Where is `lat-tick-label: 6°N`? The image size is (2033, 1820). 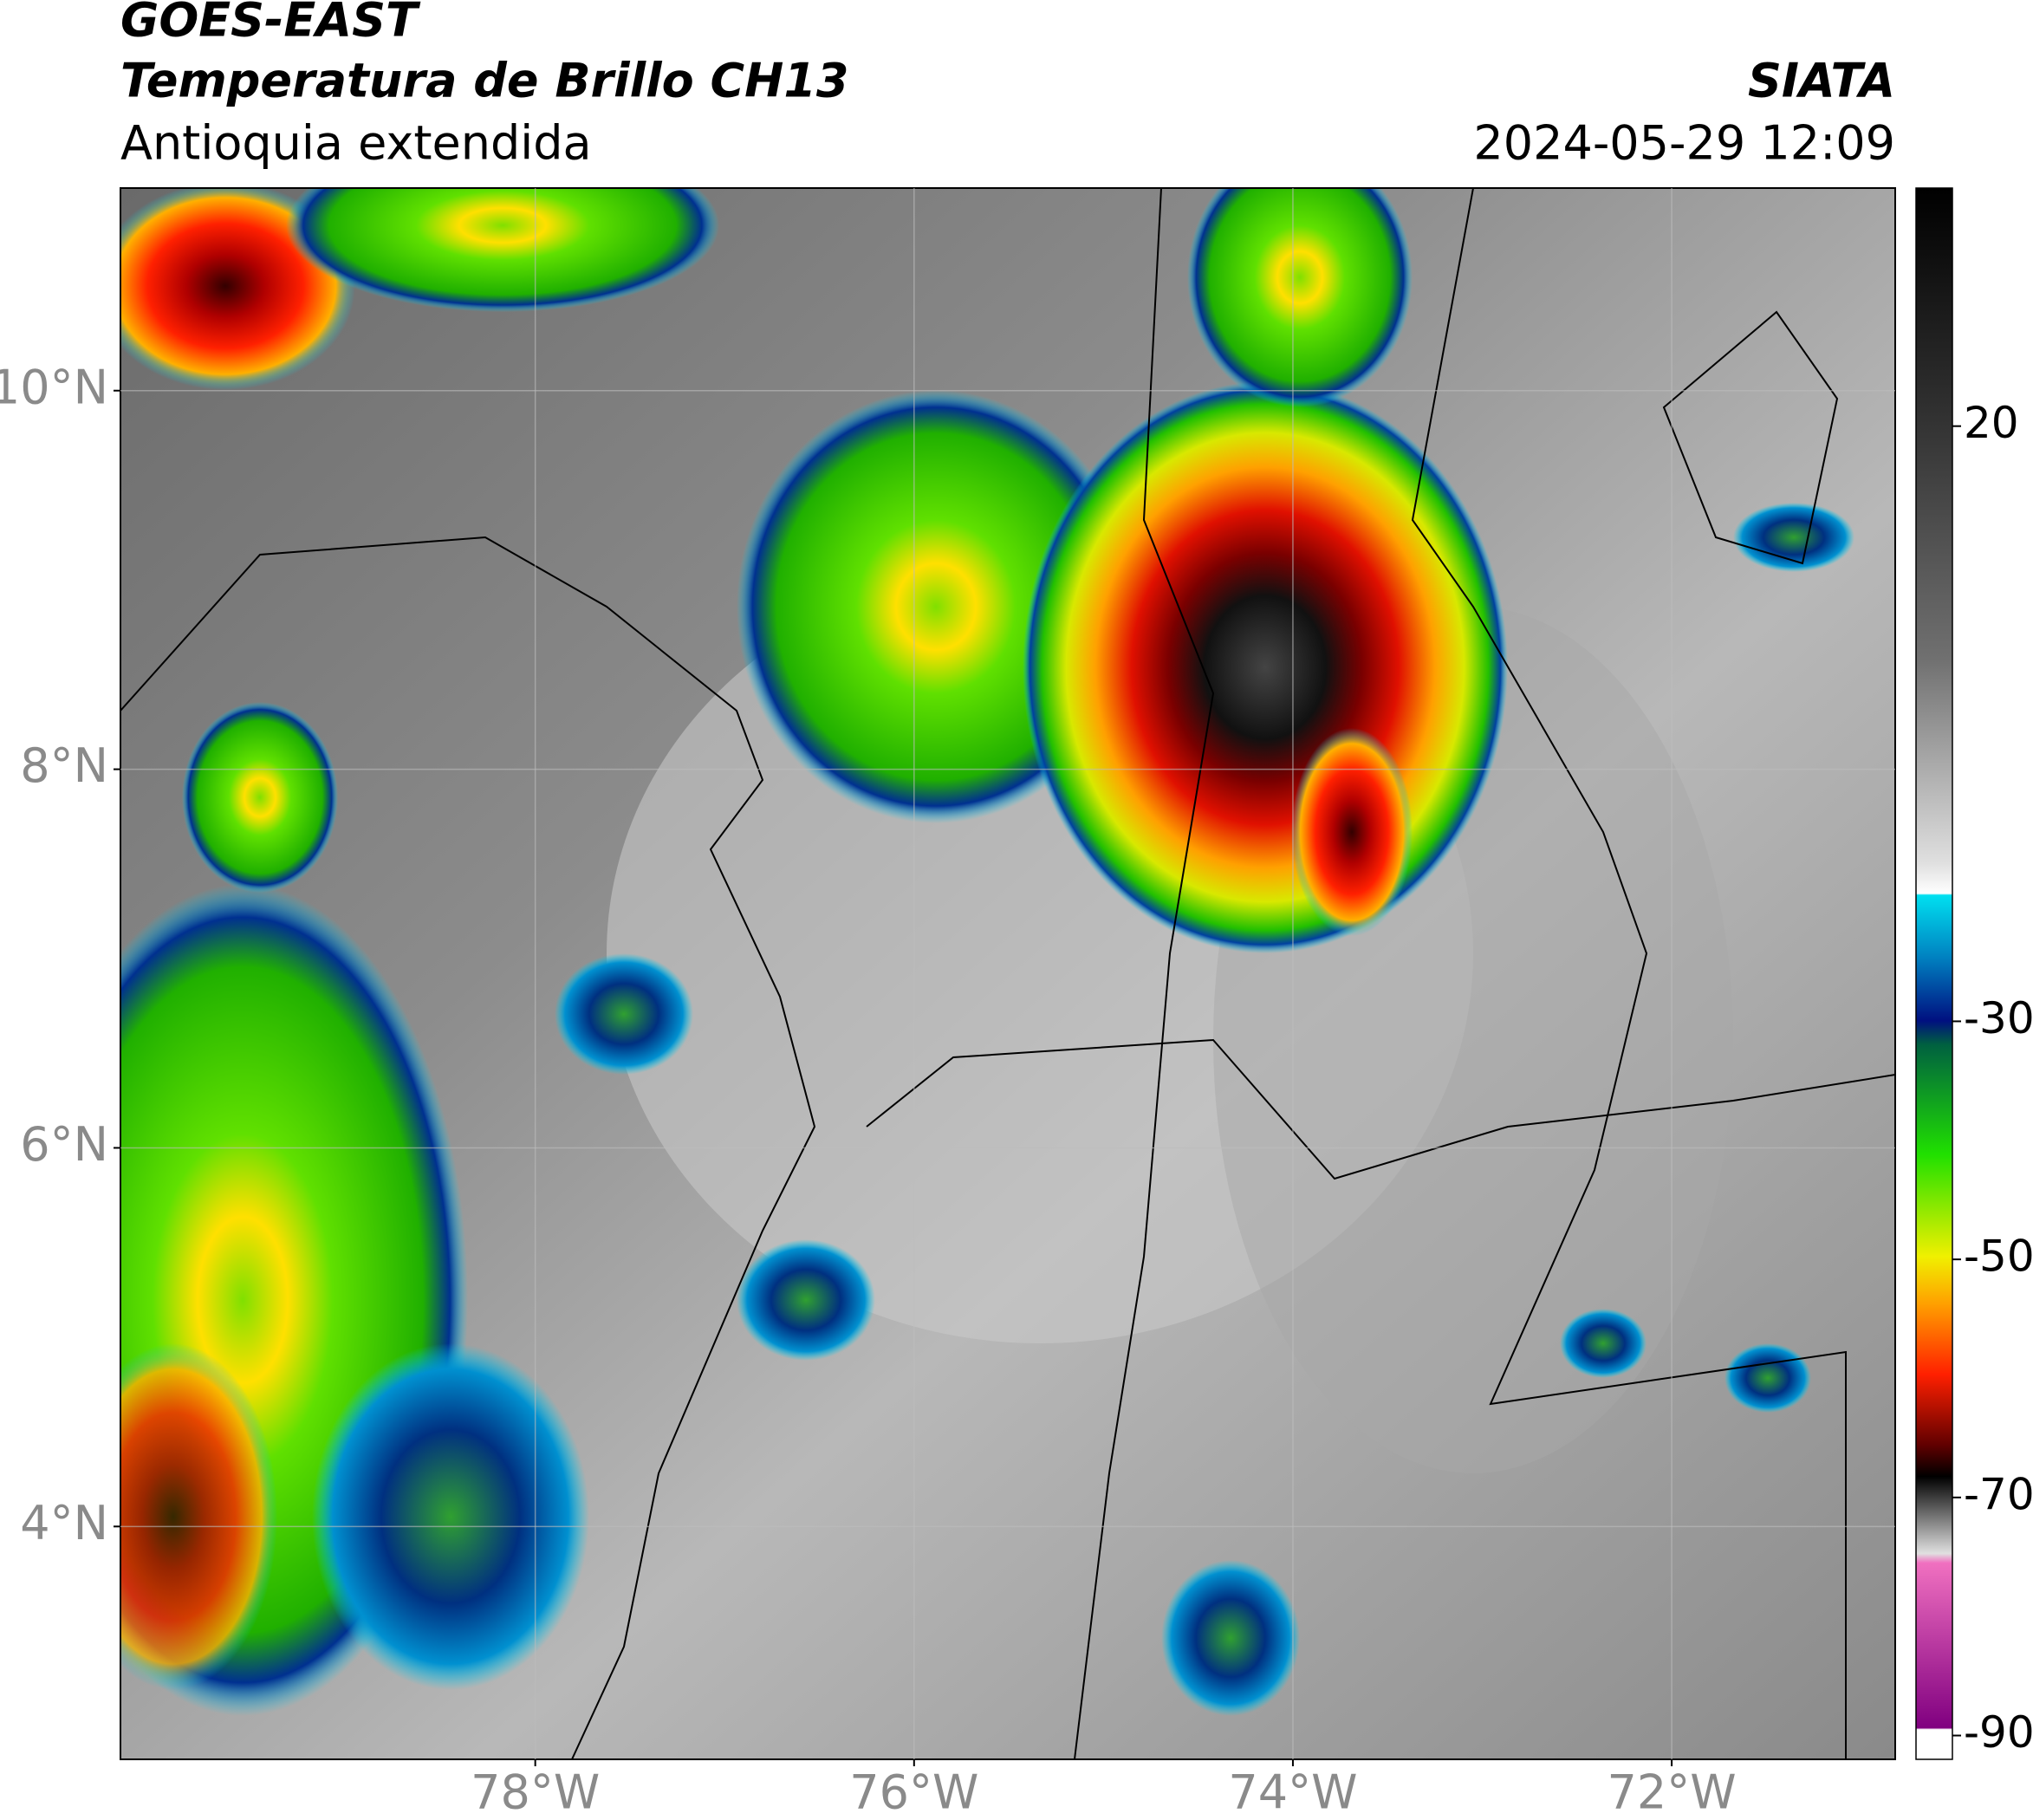
lat-tick-label: 6°N is located at coordinates (64, 1144).